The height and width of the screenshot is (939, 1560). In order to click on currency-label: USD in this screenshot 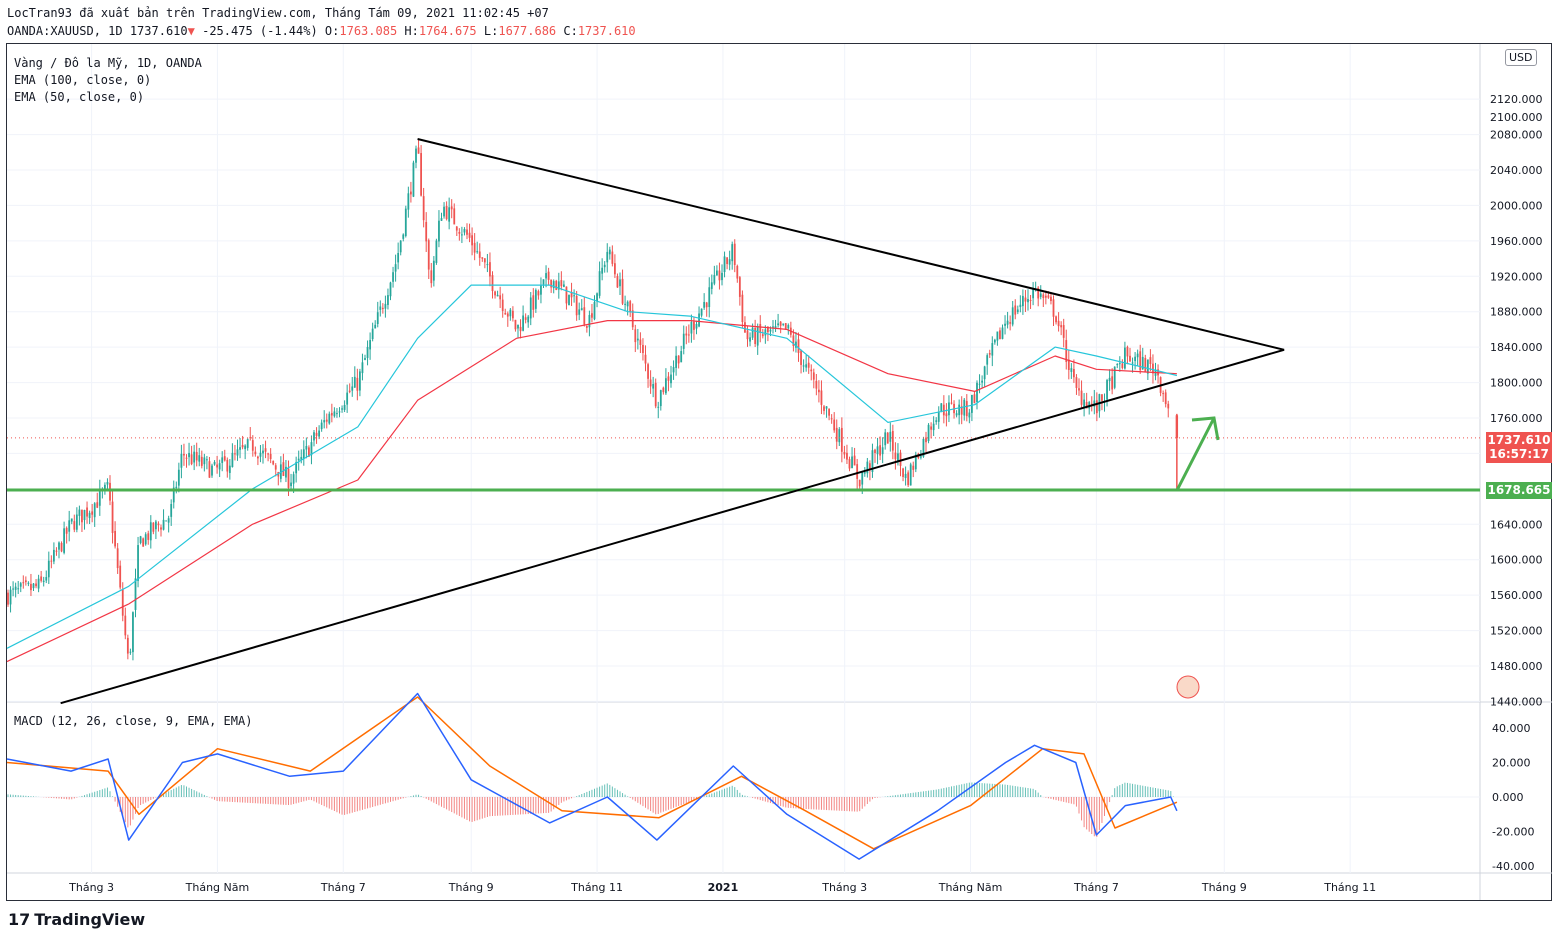, I will do `click(1521, 57)`.